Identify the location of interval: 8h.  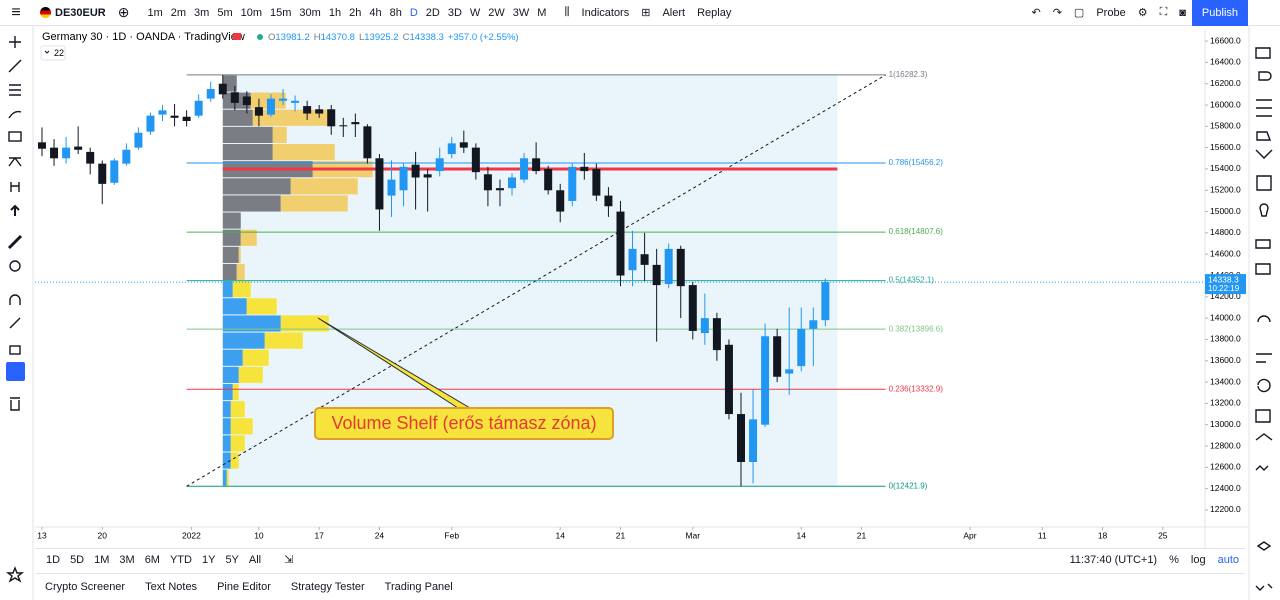
(395, 12).